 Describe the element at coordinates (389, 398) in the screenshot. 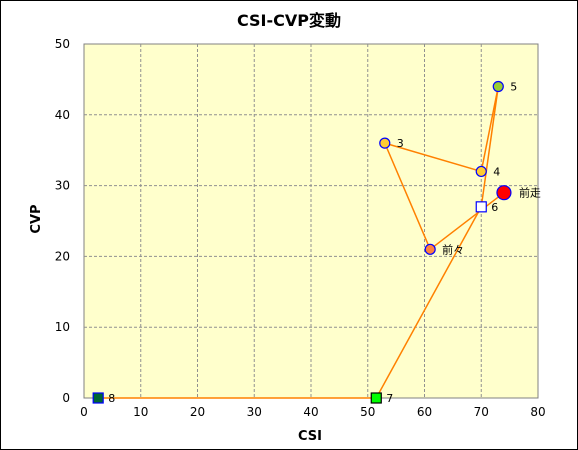

I see `point-label: 7` at that location.